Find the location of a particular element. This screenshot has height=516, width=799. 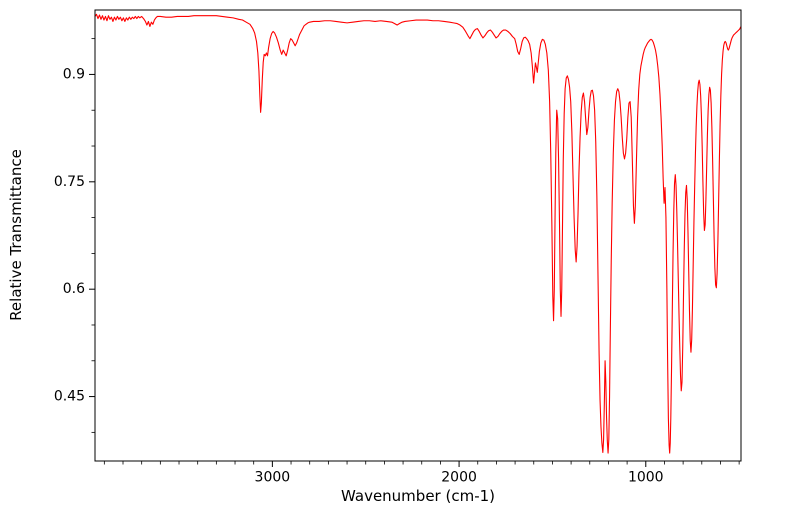

y-axis-label: Relative Transmittance is located at coordinates (16, 235).